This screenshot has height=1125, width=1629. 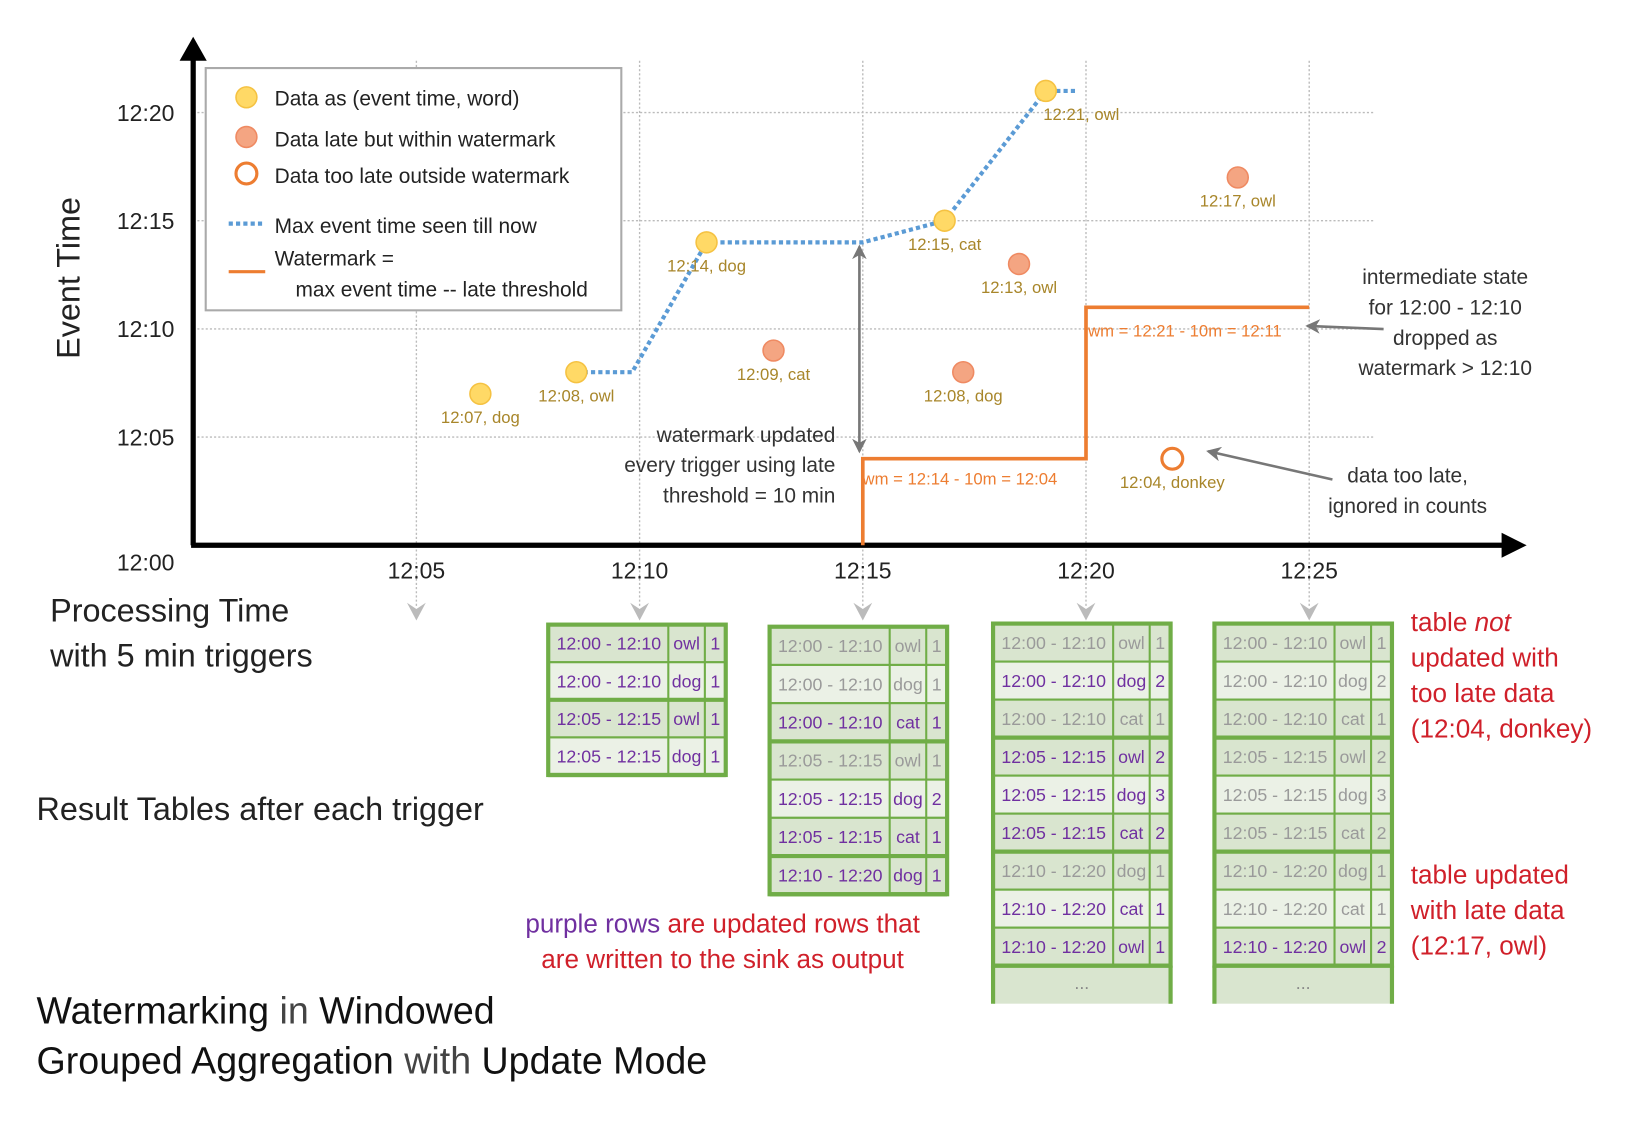 What do you see at coordinates (1082, 870) in the screenshot?
I see `table-row: 12:10 - 12:20 dog 1` at bounding box center [1082, 870].